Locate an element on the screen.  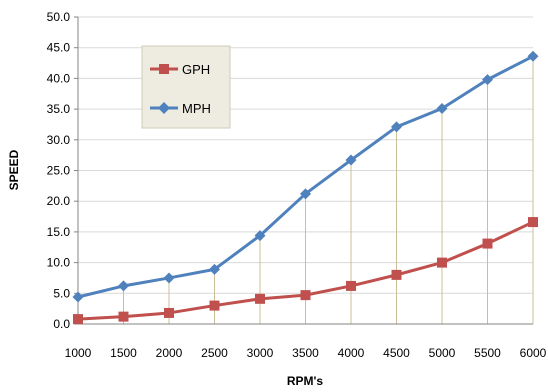
y-tick-label-9: 45.0 is located at coordinates (59, 48).